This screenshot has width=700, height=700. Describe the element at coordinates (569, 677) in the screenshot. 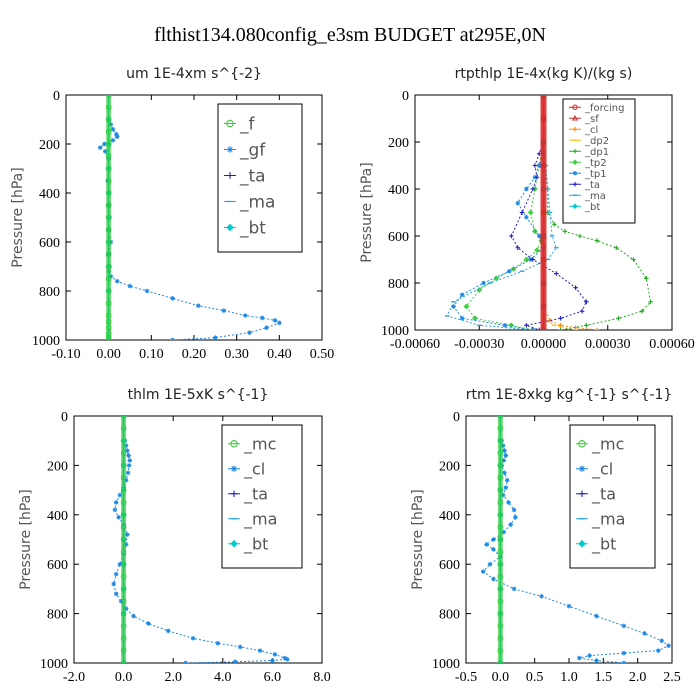

I see `x-tick-label: 1.0` at that location.